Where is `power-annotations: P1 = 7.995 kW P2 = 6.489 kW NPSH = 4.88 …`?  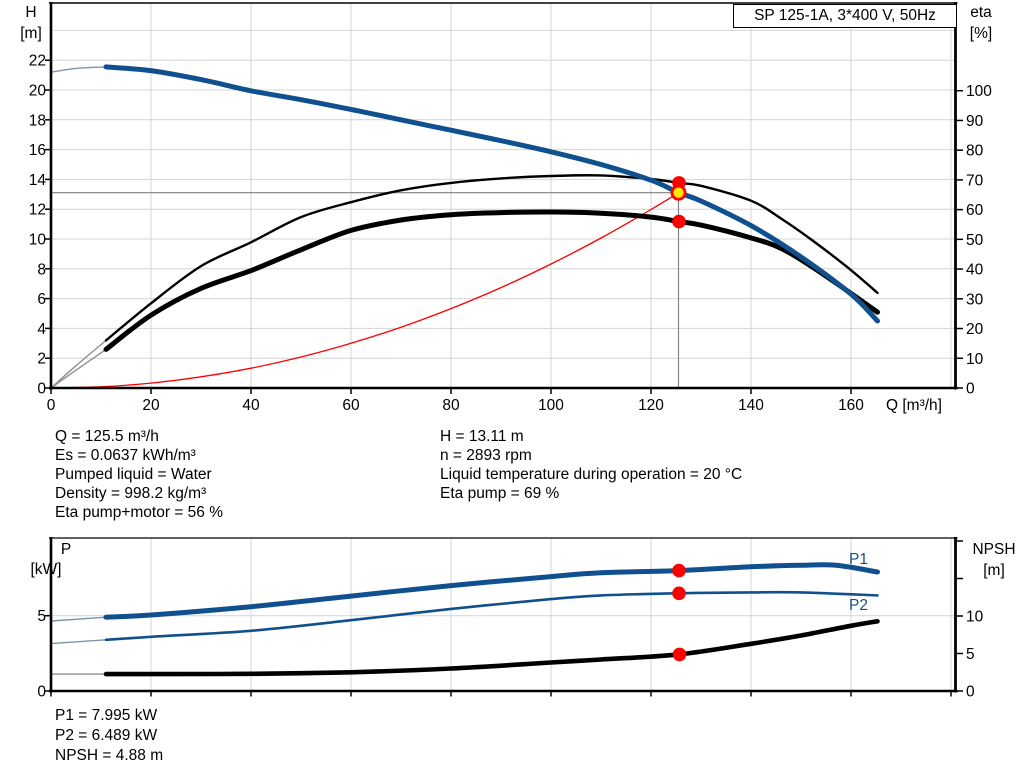
power-annotations: P1 = 7.995 kW P2 = 6.489 kW NPSH = 4.88 … is located at coordinates (109, 736).